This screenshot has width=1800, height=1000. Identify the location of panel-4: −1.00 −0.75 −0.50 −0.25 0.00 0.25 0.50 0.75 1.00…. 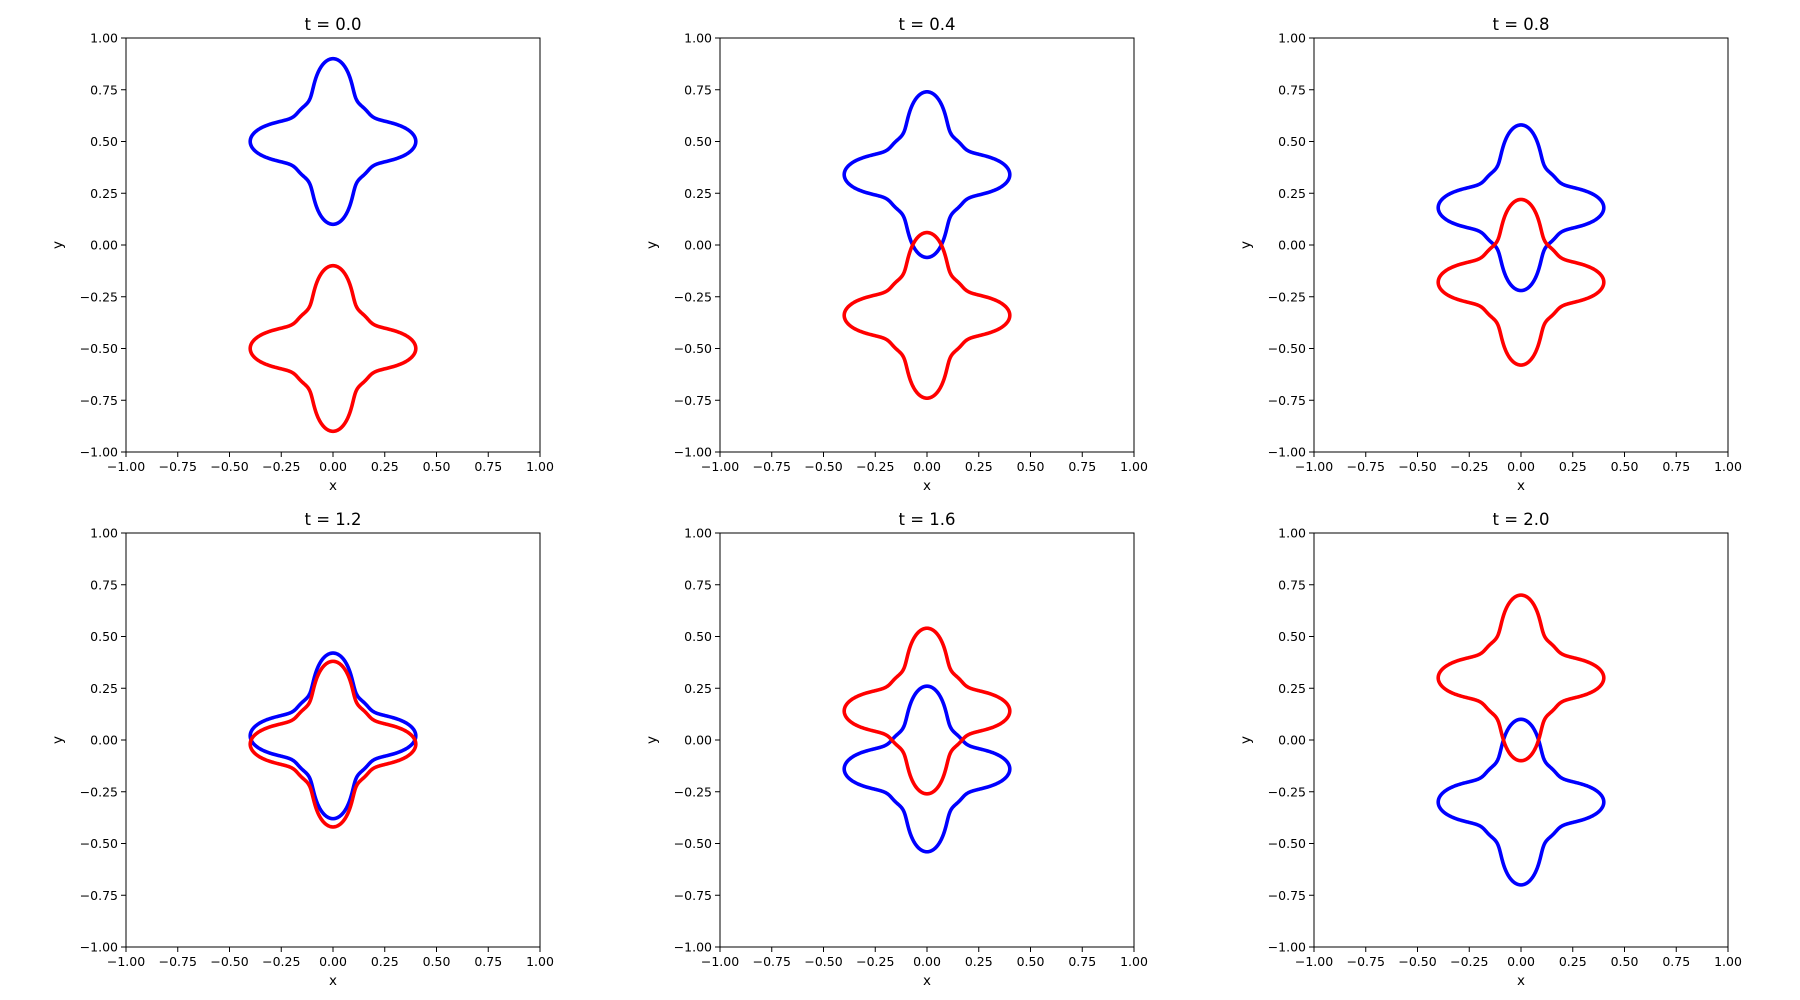
(302, 749).